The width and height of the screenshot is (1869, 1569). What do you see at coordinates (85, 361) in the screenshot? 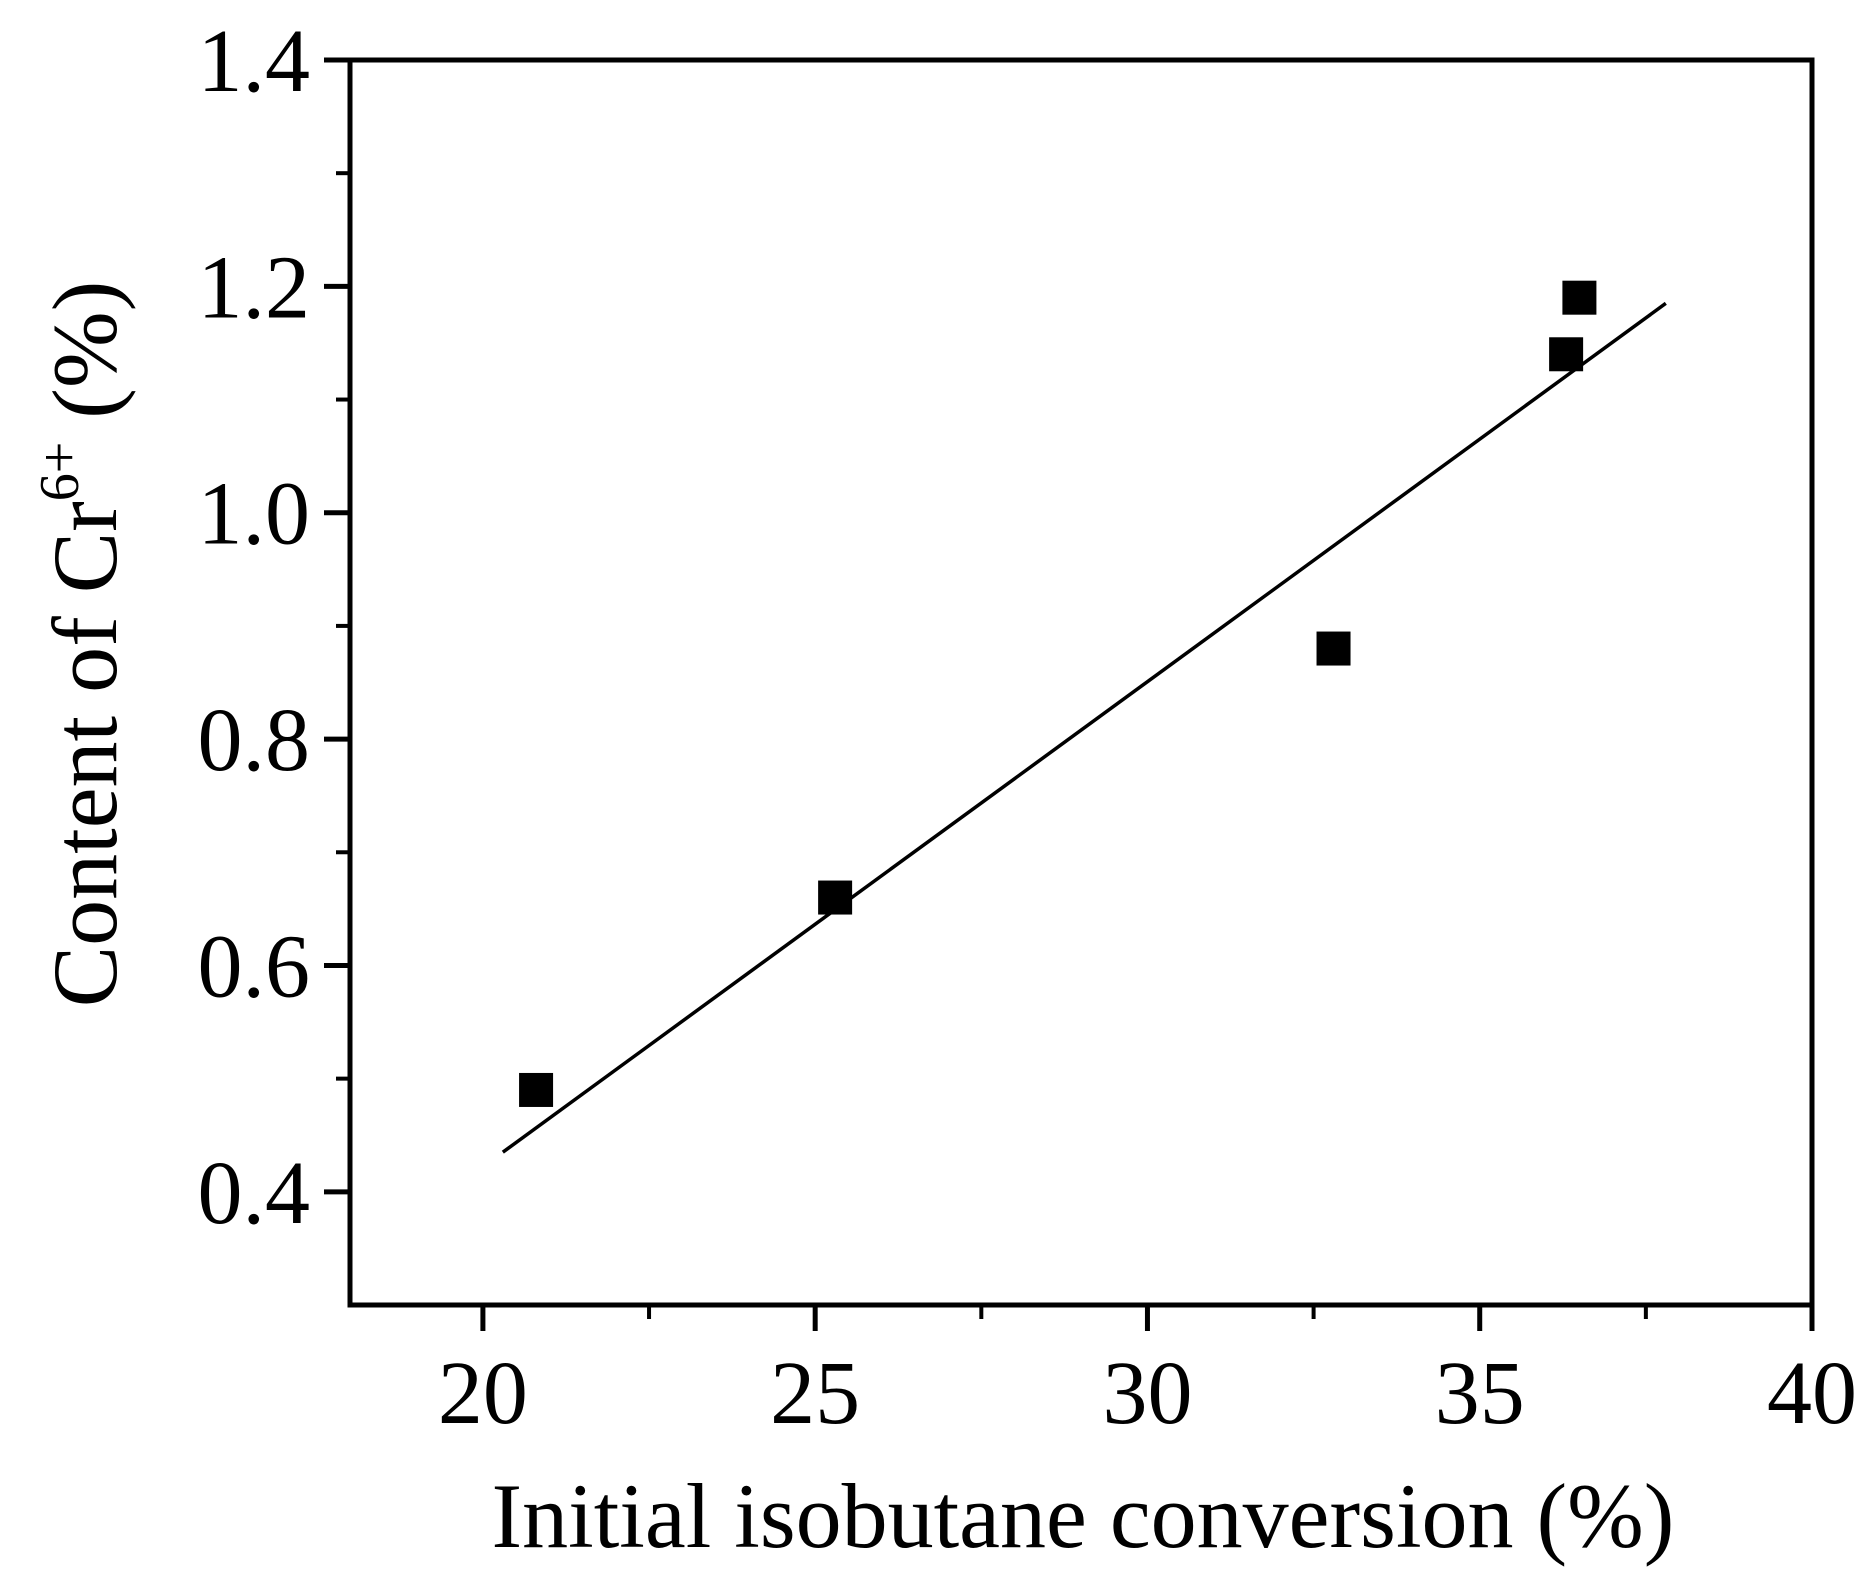
I see `y-axis-title-suffix: (%)` at bounding box center [85, 361].